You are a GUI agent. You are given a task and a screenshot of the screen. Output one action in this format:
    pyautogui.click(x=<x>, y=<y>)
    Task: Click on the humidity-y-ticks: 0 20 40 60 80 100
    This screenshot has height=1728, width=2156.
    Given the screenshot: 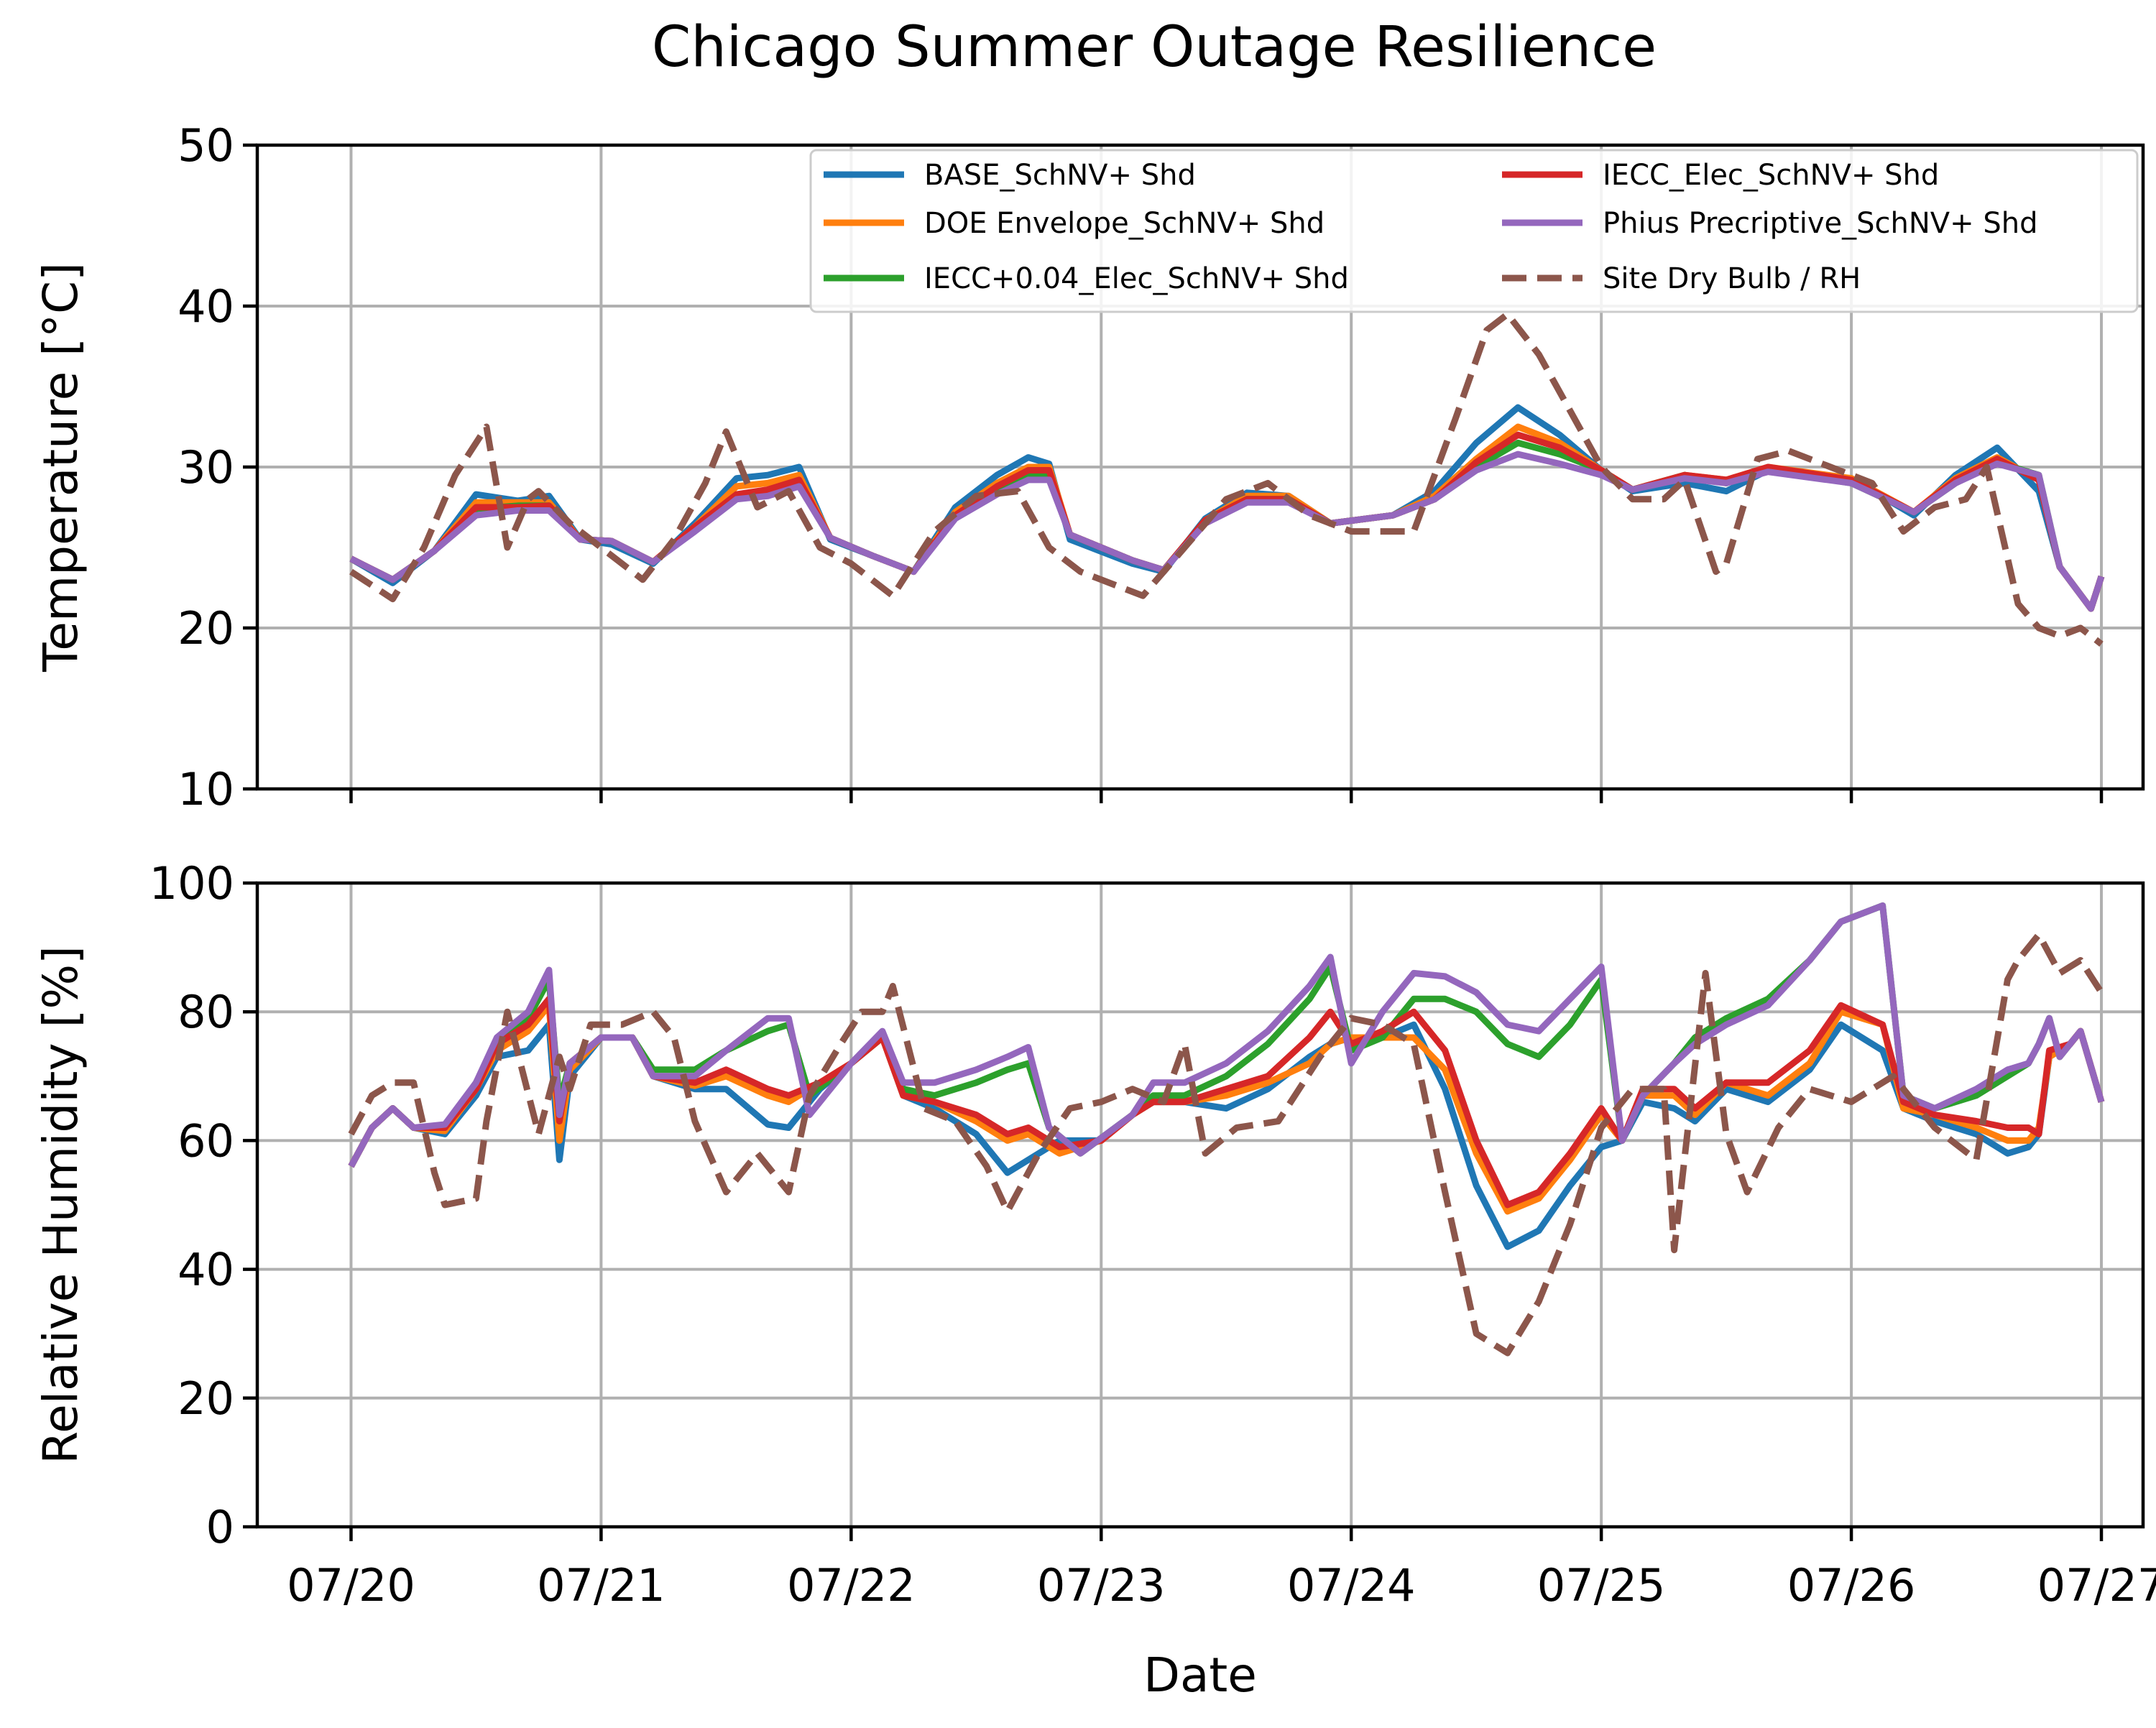 What is the action you would take?
    pyautogui.click(x=203, y=1205)
    